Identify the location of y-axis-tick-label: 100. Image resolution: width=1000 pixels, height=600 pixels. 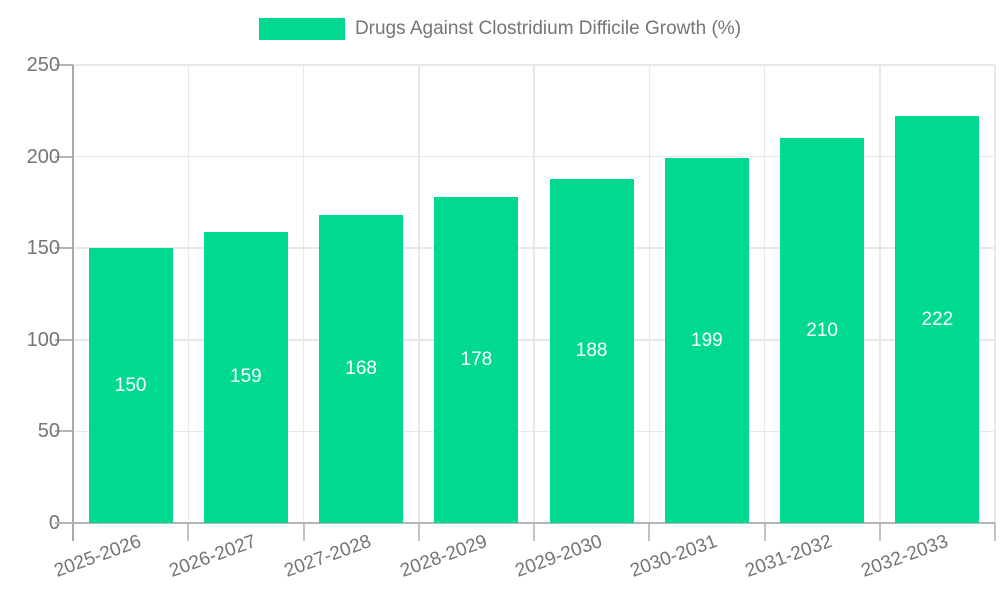
(43, 339).